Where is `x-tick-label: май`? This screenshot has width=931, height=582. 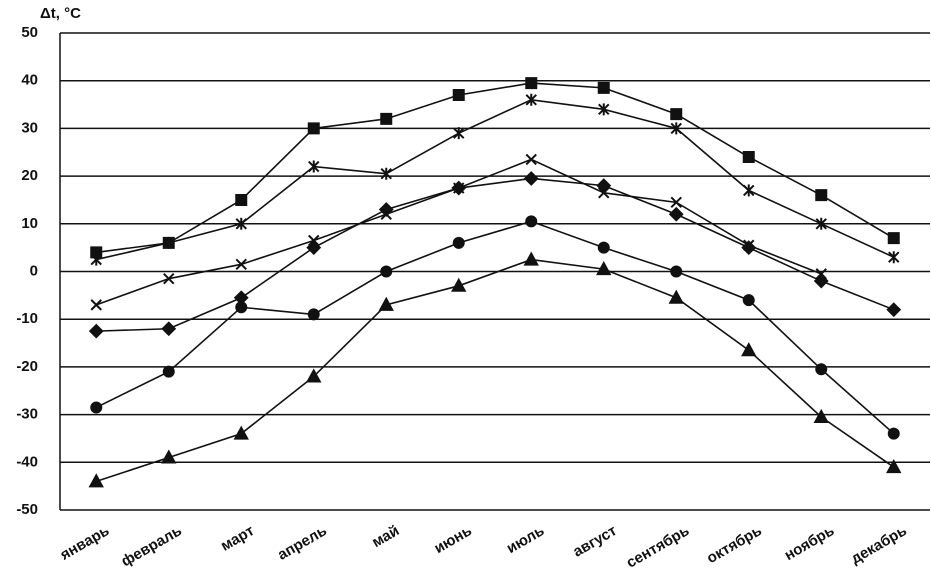 x-tick-label: май is located at coordinates (385, 536).